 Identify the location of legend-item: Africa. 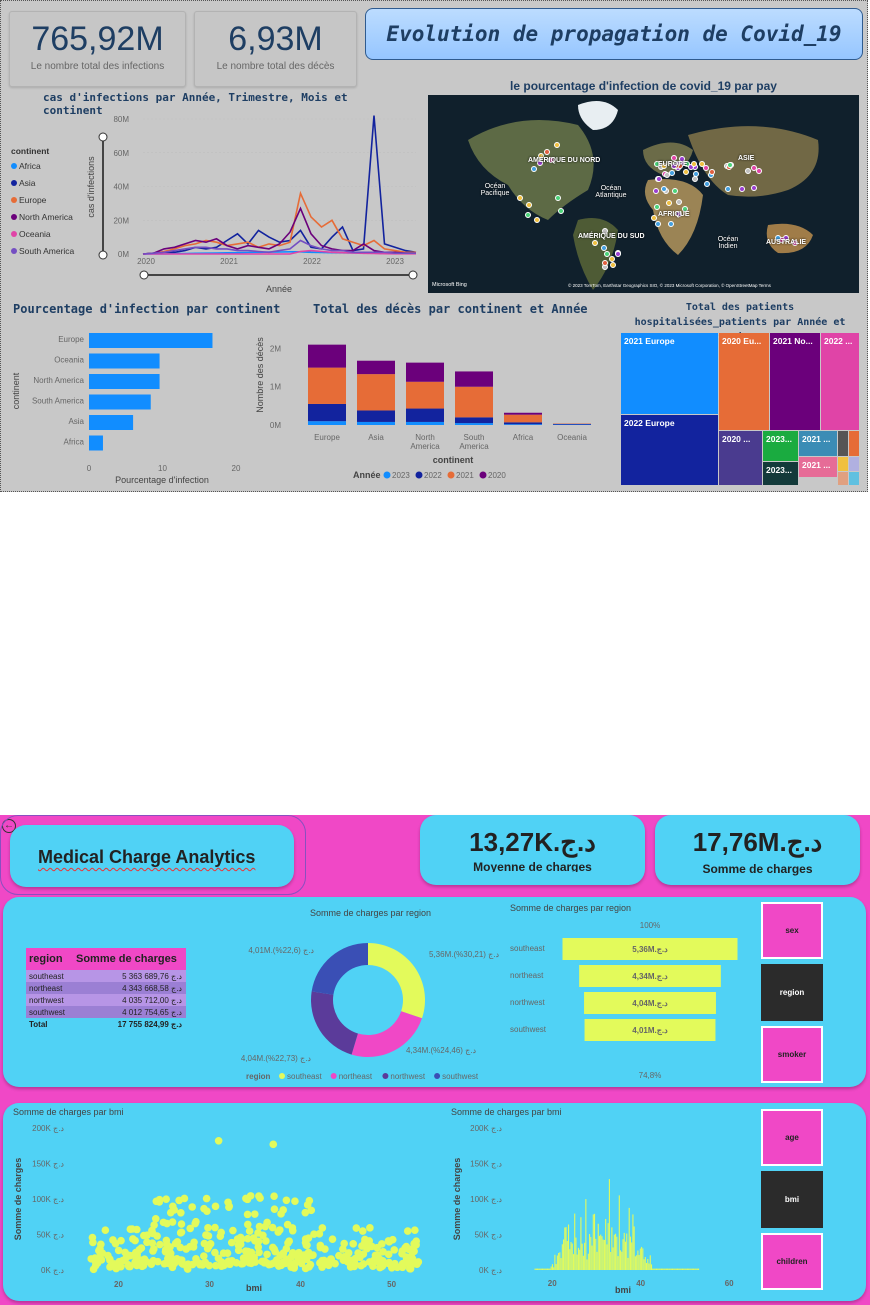
(42, 166).